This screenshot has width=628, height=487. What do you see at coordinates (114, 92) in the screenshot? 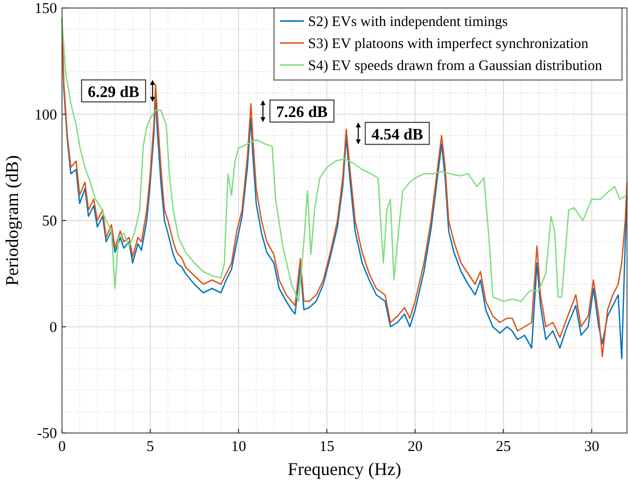
I see `annotation: 6.29 dB` at bounding box center [114, 92].